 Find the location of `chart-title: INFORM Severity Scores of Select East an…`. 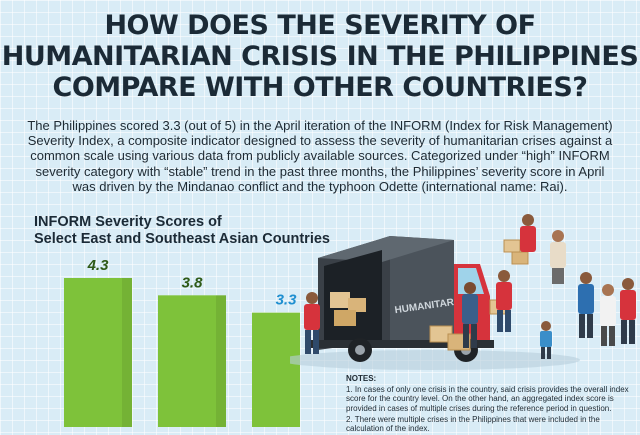

chart-title: INFORM Severity Scores of Select East an… is located at coordinates (184, 231).